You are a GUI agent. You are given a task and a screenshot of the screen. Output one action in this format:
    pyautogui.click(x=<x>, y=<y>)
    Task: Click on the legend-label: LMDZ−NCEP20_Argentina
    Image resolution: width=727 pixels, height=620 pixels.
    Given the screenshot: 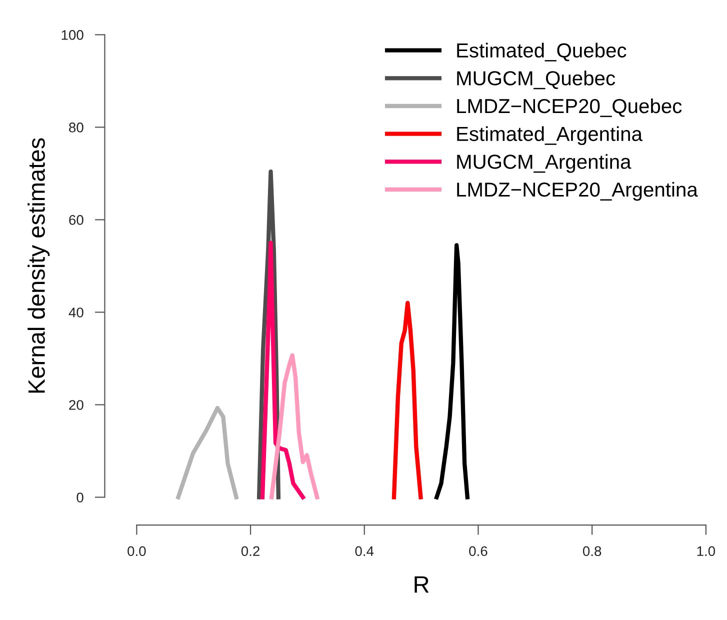 What is the action you would take?
    pyautogui.click(x=577, y=191)
    